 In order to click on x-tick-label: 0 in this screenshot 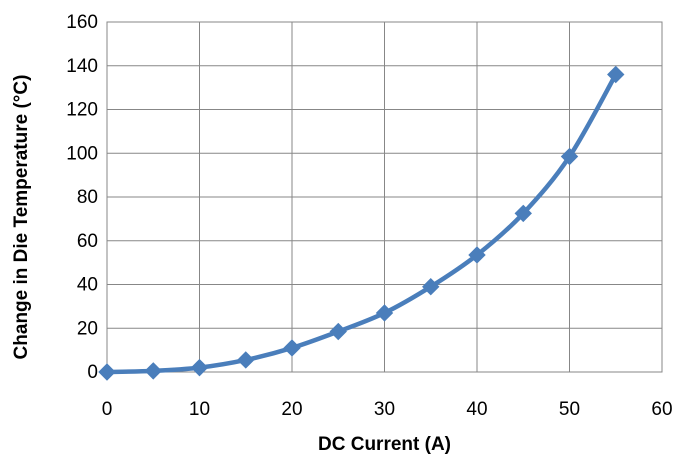, I will do `click(107, 409)`.